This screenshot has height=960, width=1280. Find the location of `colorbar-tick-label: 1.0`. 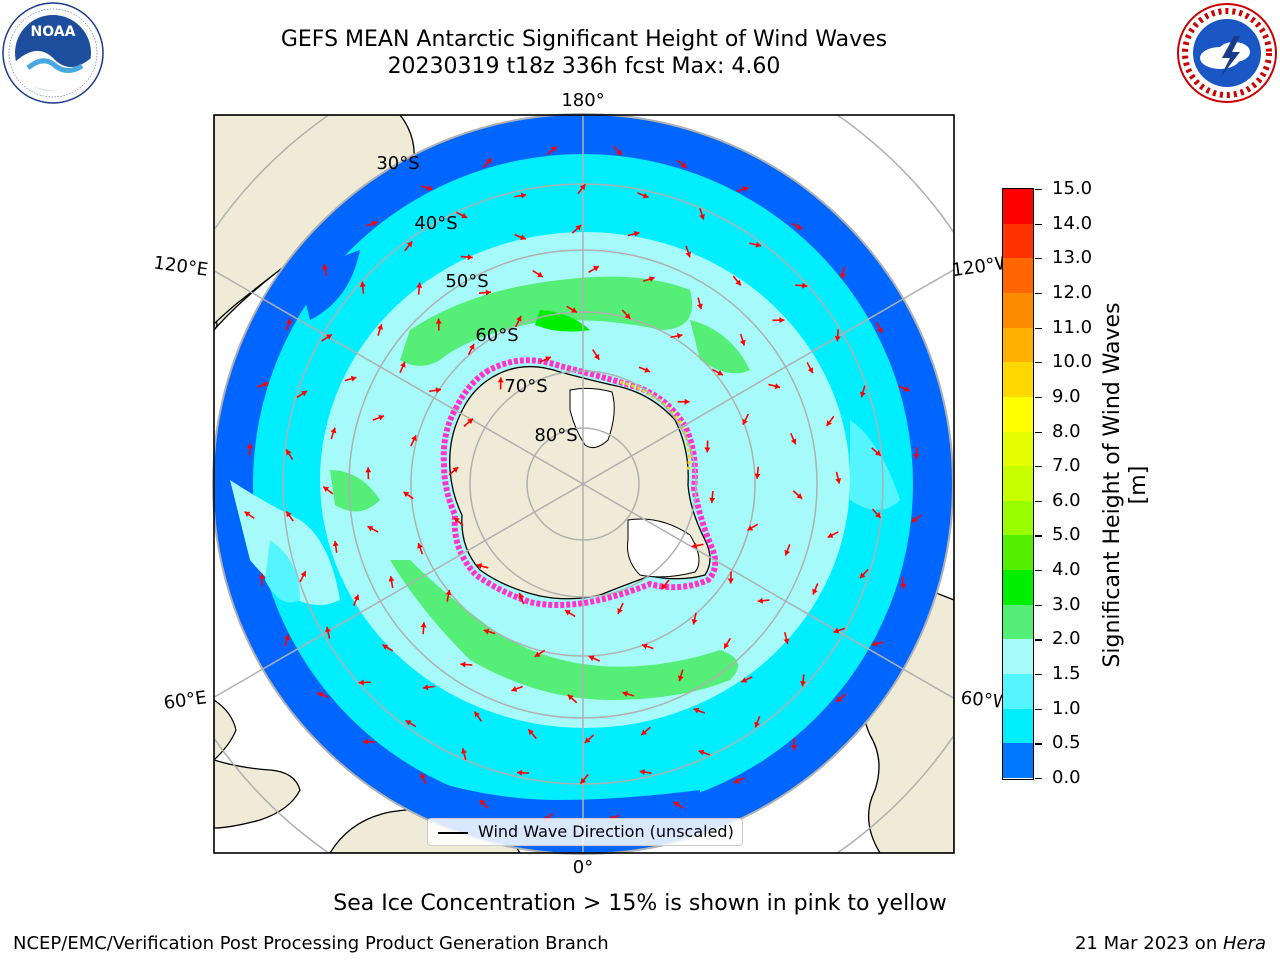

colorbar-tick-label: 1.0 is located at coordinates (1066, 708).